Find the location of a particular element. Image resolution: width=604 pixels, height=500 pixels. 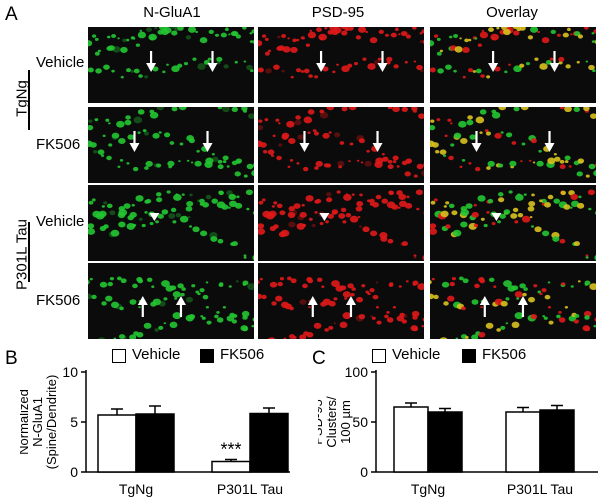

micrograph-row3-n-glua1 is located at coordinates (171, 223).